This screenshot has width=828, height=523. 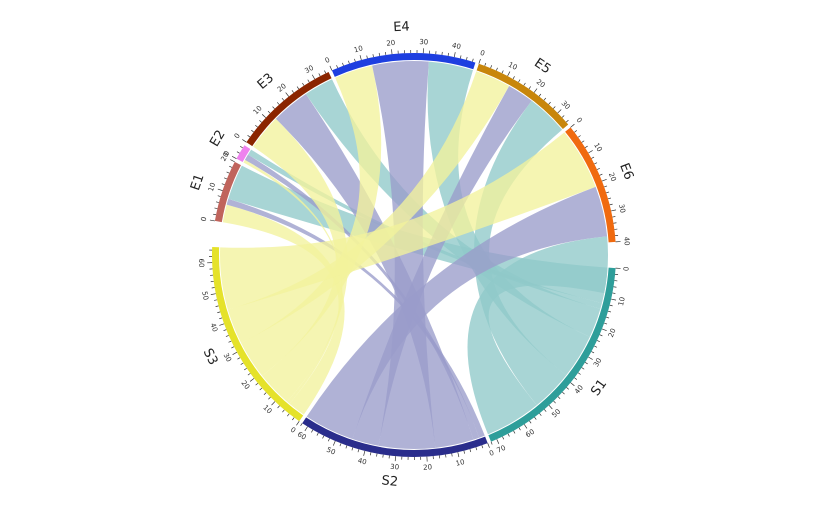 I want to click on tick-label-e6: 0, so click(x=579, y=120).